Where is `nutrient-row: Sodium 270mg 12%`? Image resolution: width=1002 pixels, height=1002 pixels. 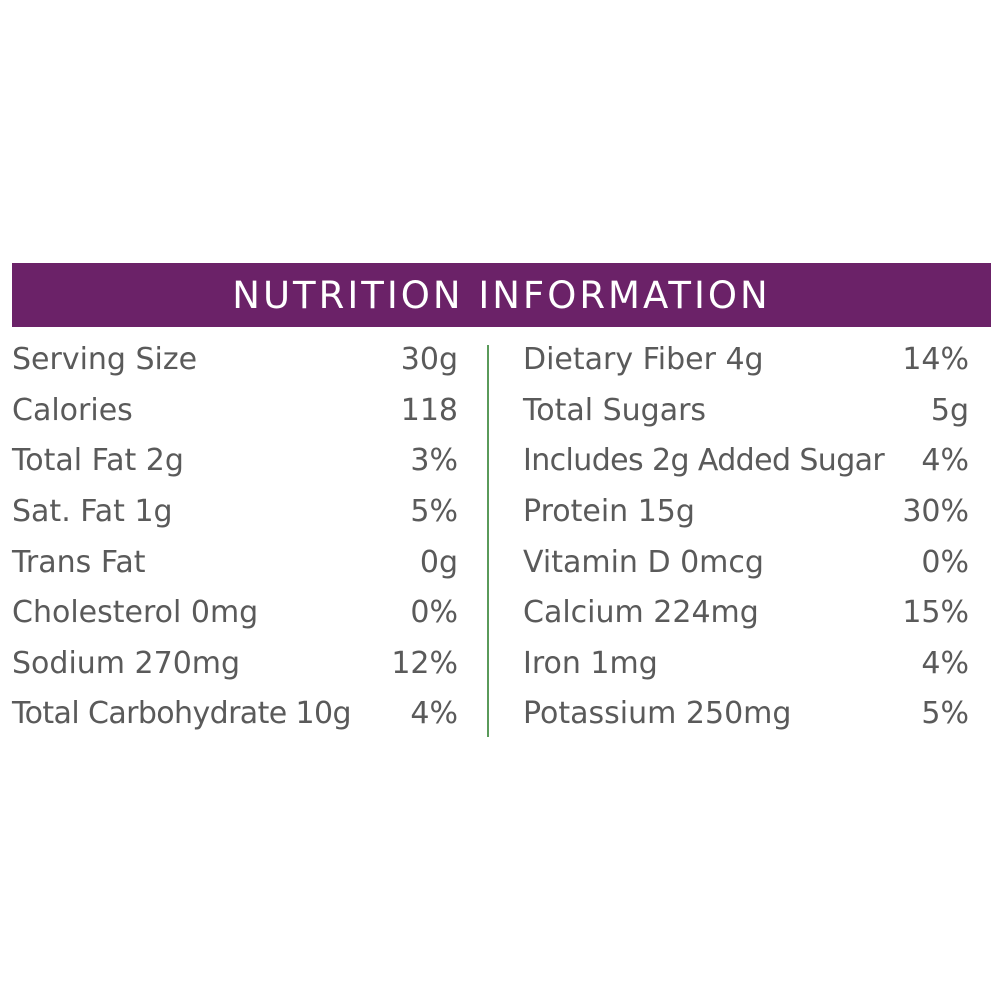
nutrient-row: Sodium 270mg 12% is located at coordinates (235, 664).